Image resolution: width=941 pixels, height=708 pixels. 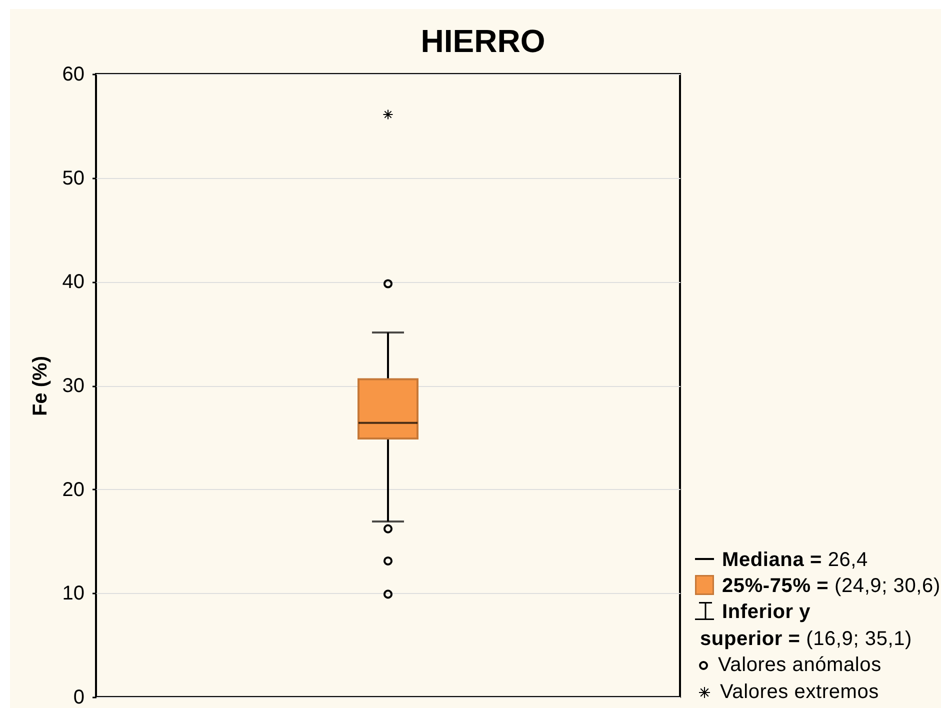 What do you see at coordinates (483, 41) in the screenshot?
I see `chart-title: HIERRO` at bounding box center [483, 41].